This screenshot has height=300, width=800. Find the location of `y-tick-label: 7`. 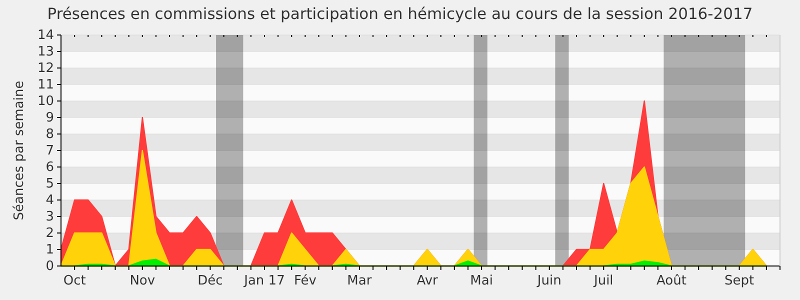

y-tick-label: 7 is located at coordinates (50, 151).